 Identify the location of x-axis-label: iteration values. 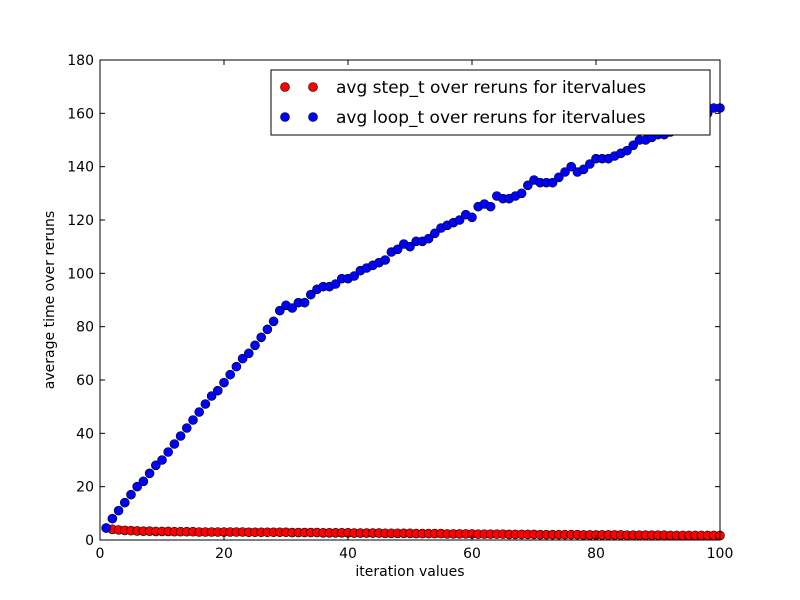
(409, 572).